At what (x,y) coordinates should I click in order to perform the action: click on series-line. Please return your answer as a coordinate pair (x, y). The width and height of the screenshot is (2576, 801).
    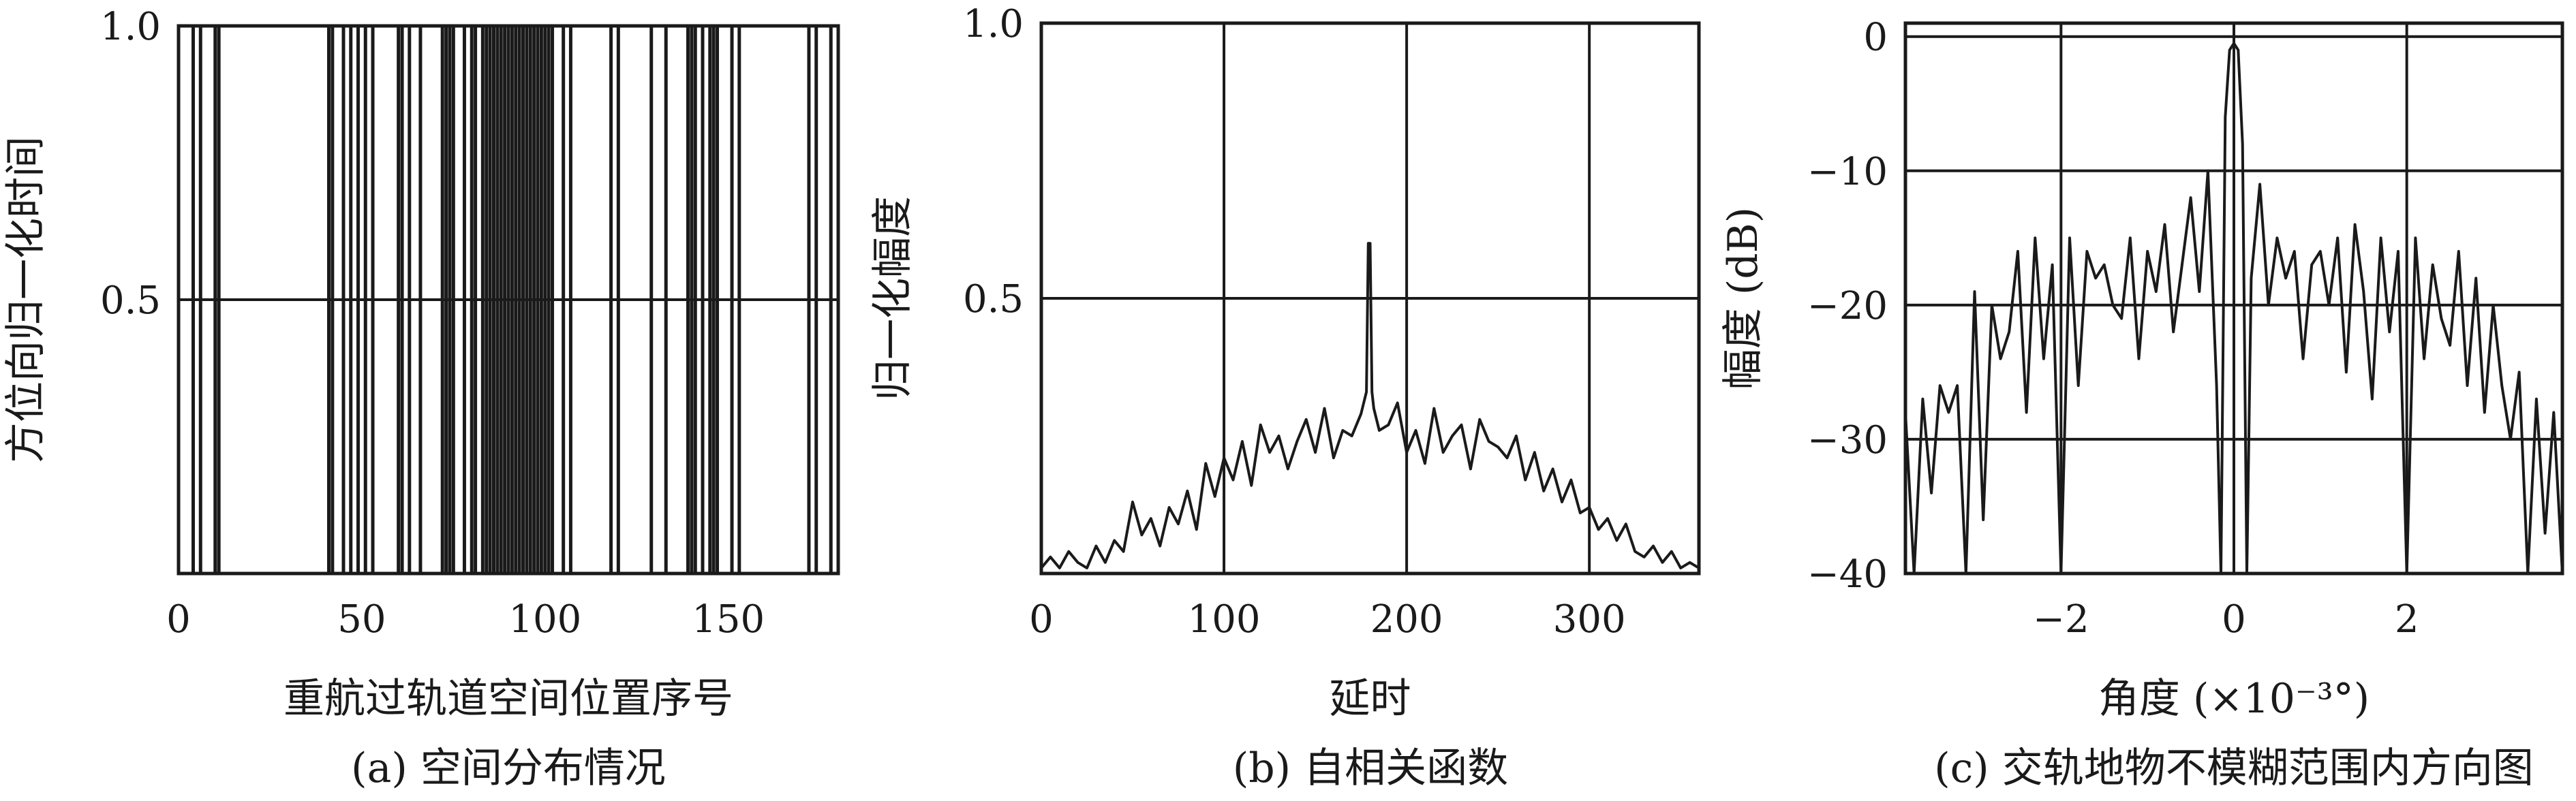
    Looking at the image, I should click on (1370, 406).